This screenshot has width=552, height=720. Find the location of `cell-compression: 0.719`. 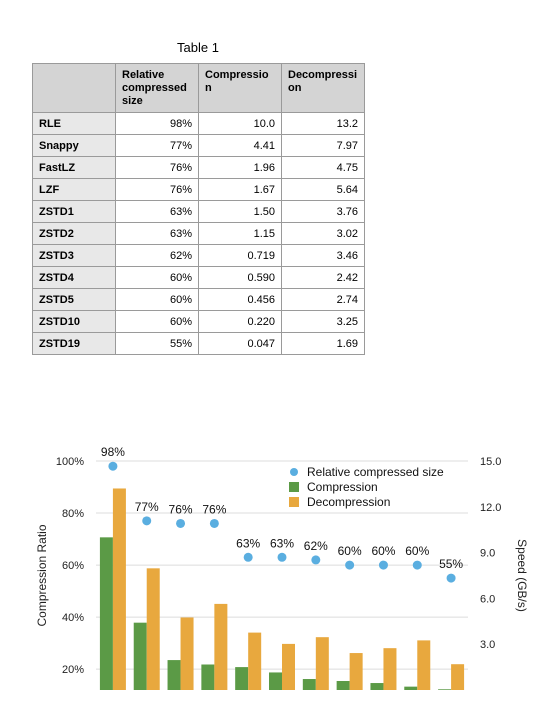

cell-compression: 0.719 is located at coordinates (240, 255).